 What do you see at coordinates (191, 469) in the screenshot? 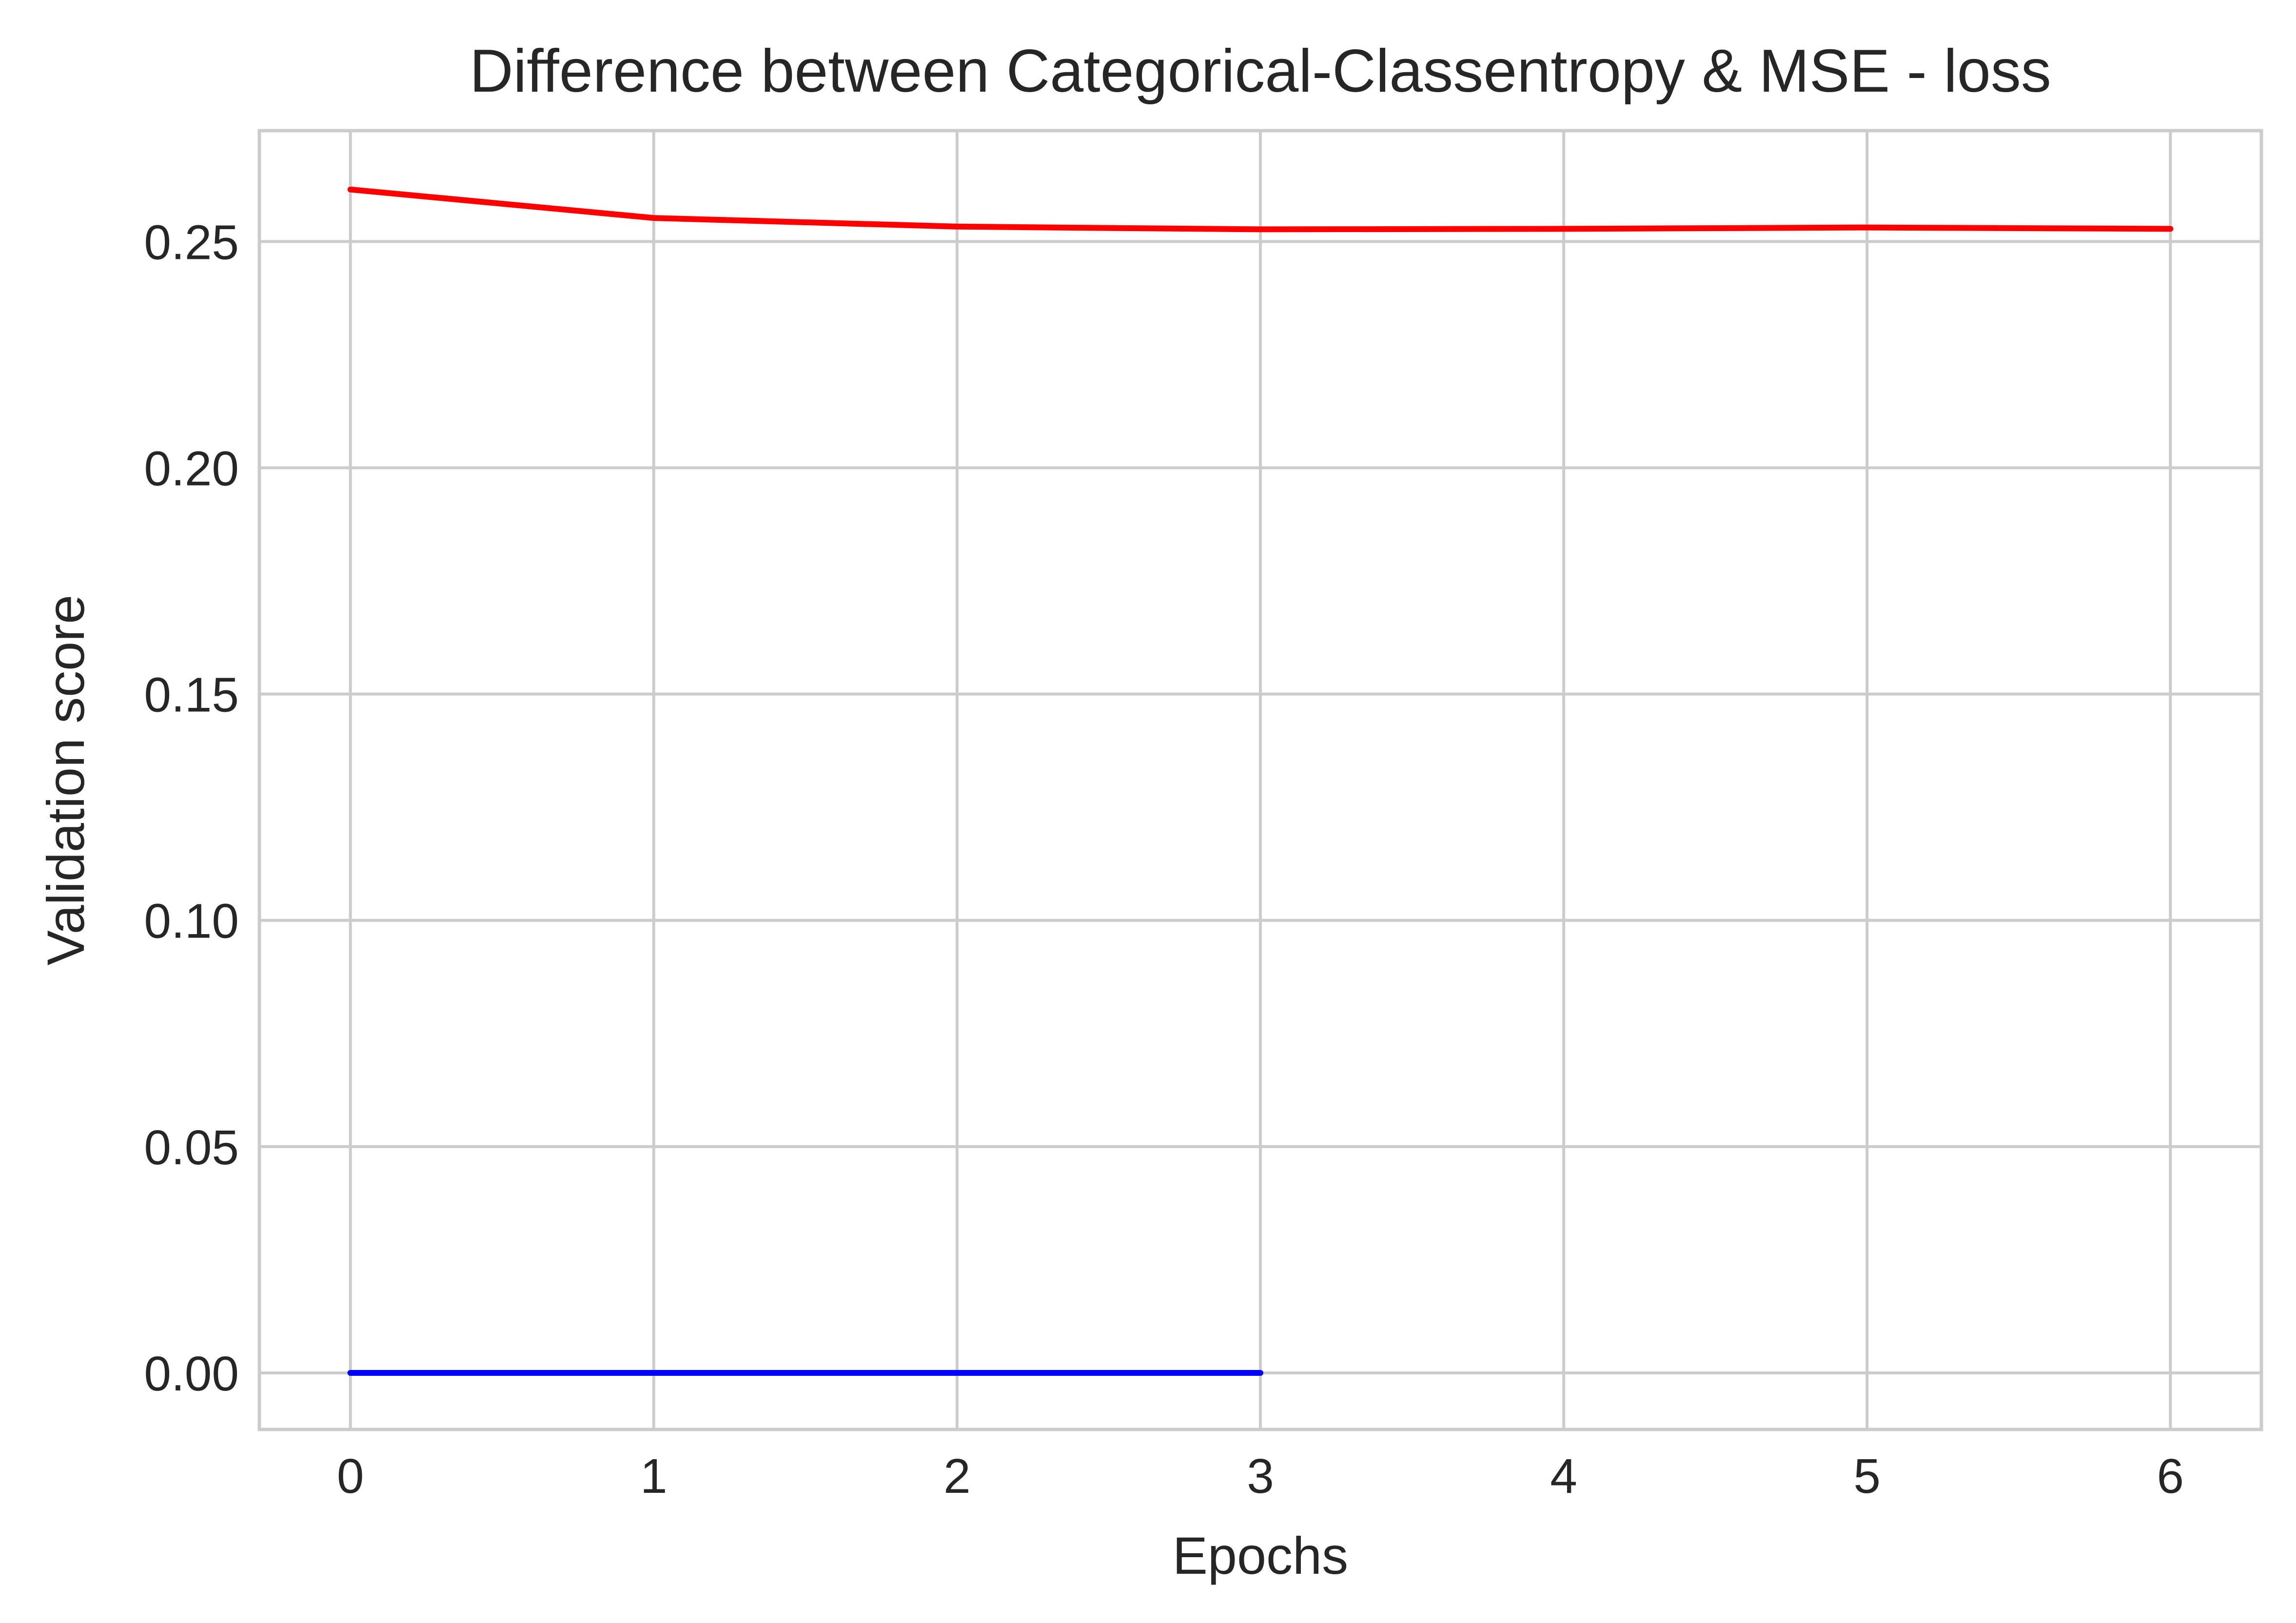
I see `y-tick-label: 0.20` at bounding box center [191, 469].